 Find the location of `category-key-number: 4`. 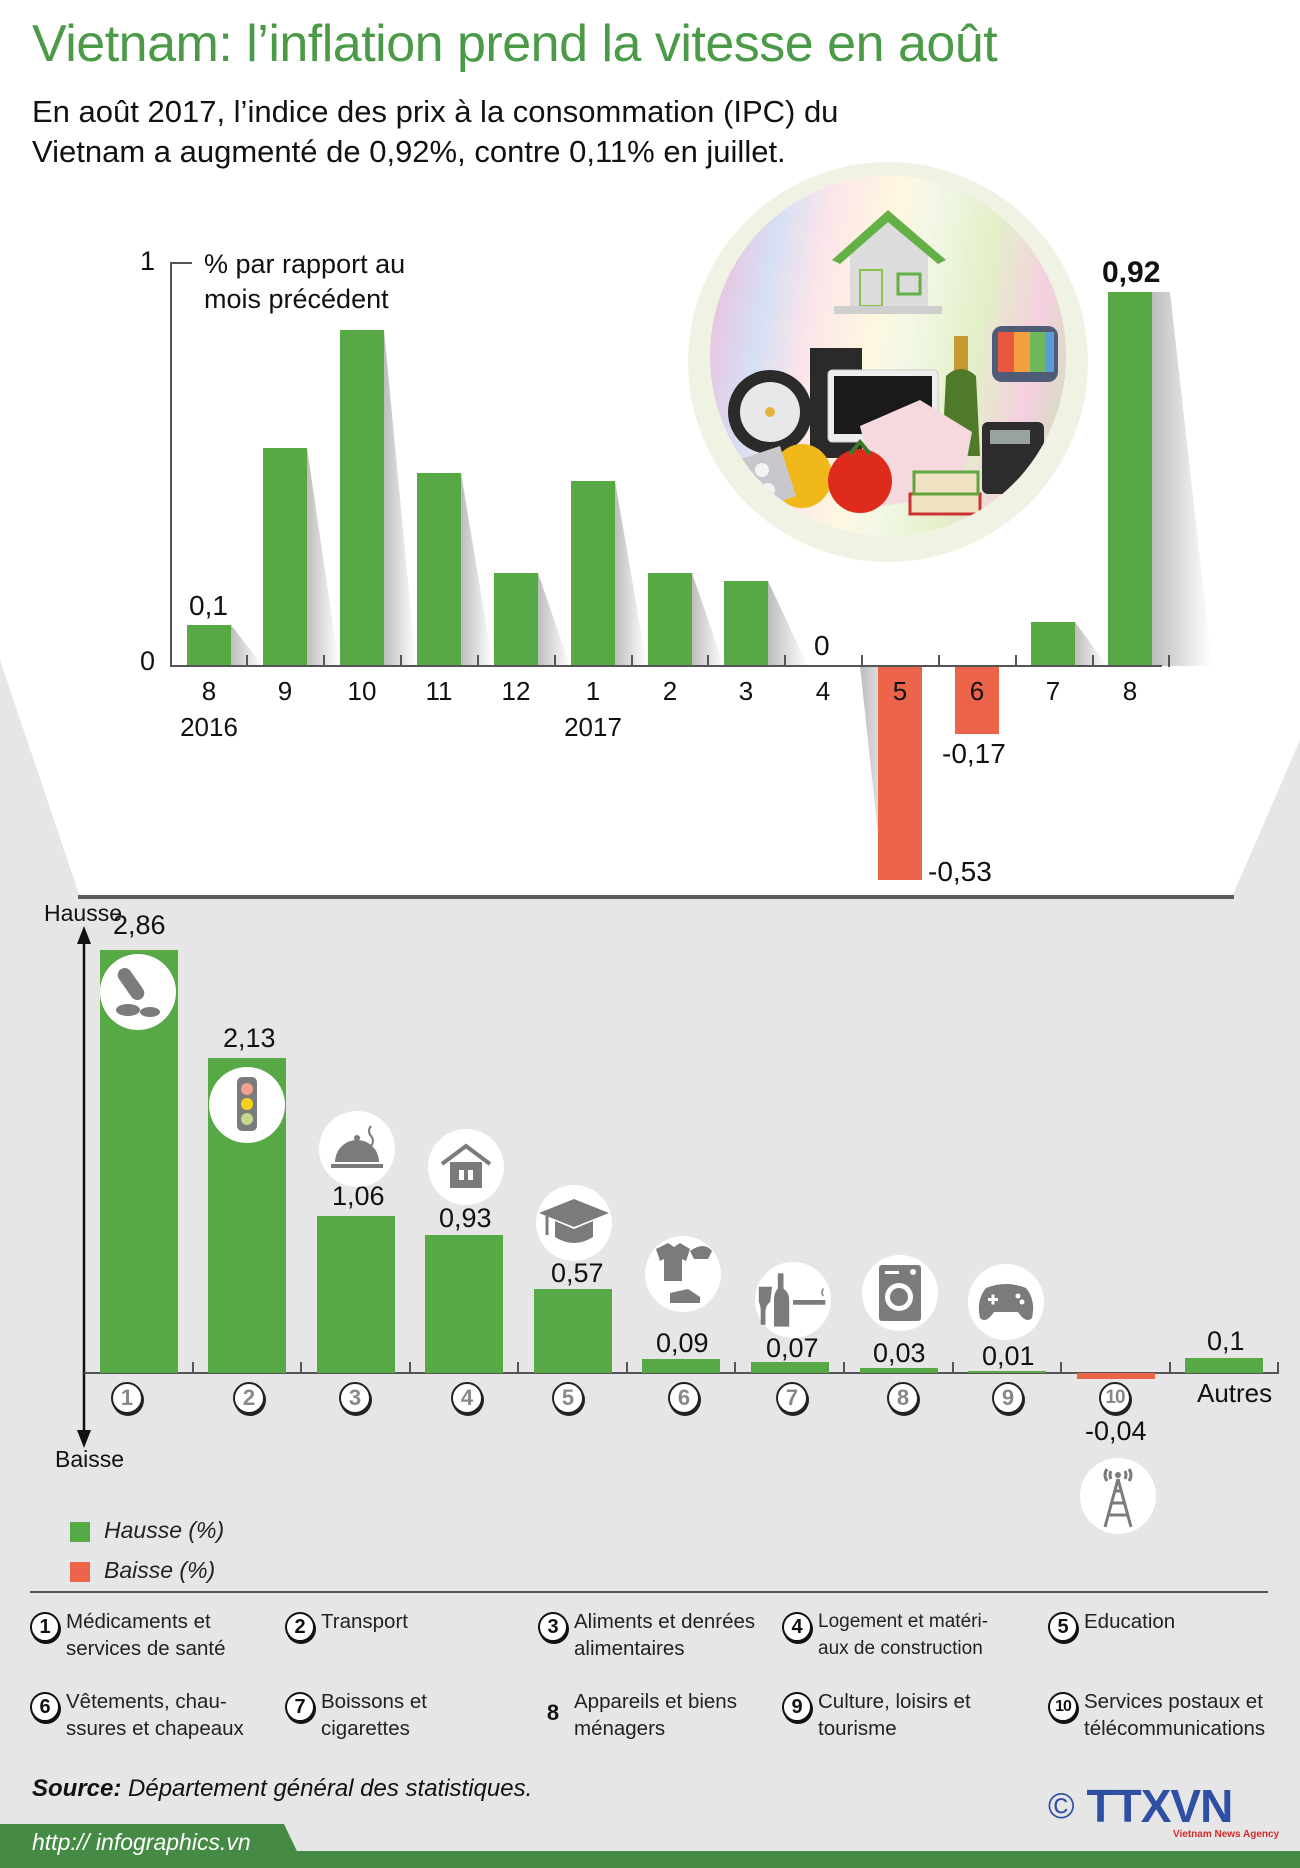

category-key-number: 4 is located at coordinates (797, 1627).